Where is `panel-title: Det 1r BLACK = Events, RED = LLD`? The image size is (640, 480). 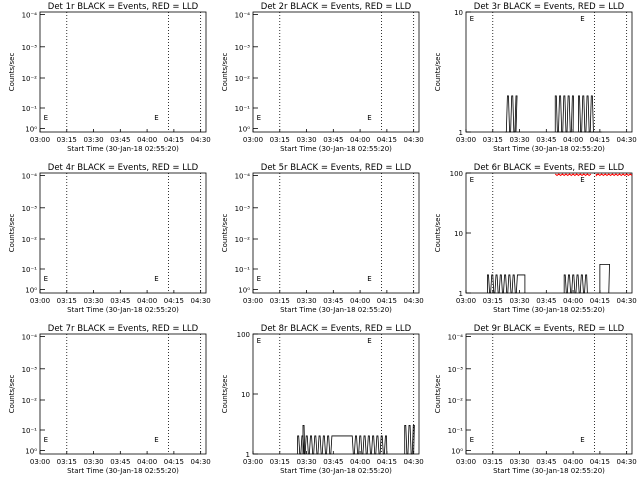 panel-title: Det 1r BLACK = Events, RED = LLD is located at coordinates (123, 7).